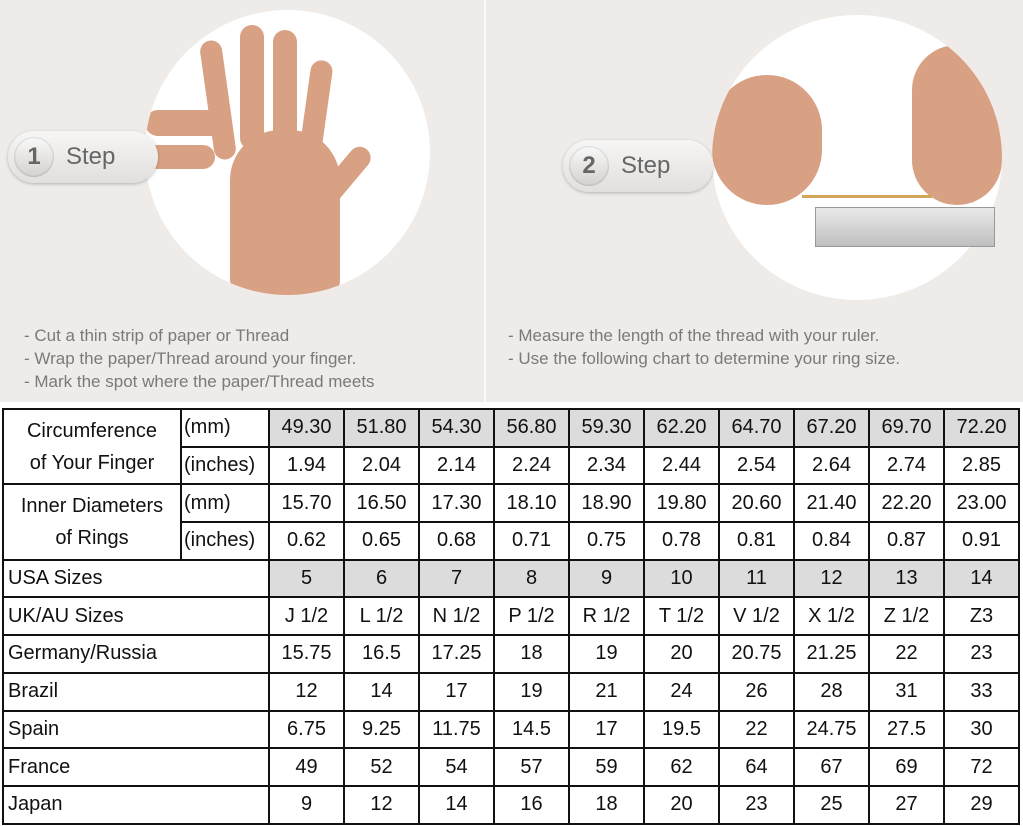 The height and width of the screenshot is (826, 1023). I want to click on table-cell: T 1/2, so click(681, 616).